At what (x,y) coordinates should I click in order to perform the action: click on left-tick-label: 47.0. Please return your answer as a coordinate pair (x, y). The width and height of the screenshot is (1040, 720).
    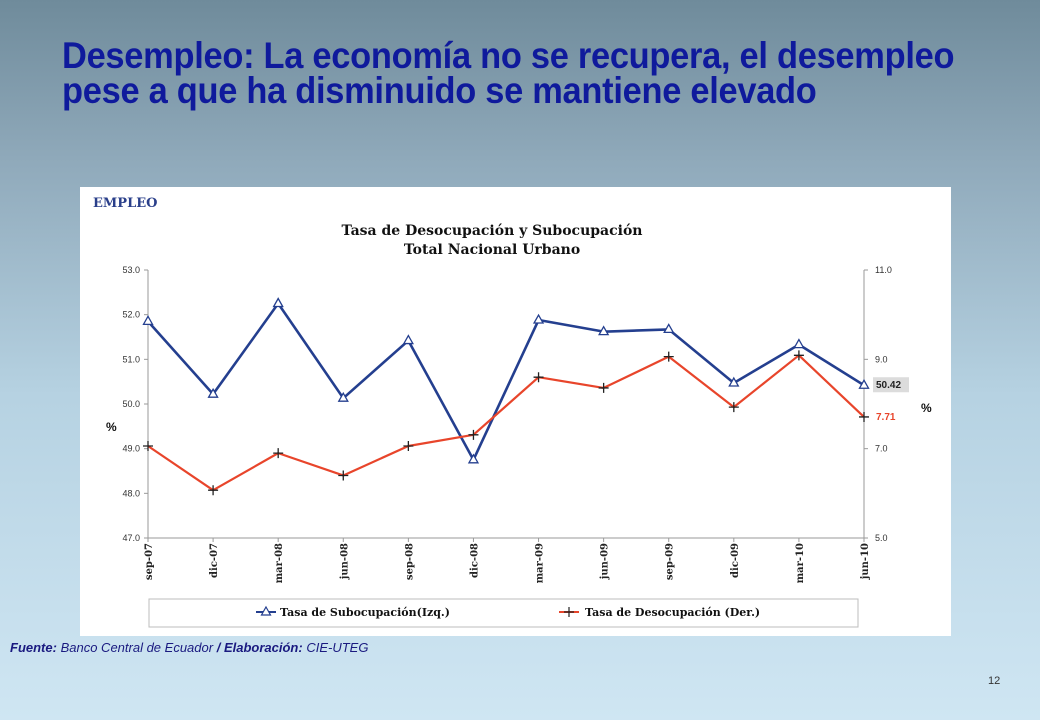
    Looking at the image, I should click on (131, 538).